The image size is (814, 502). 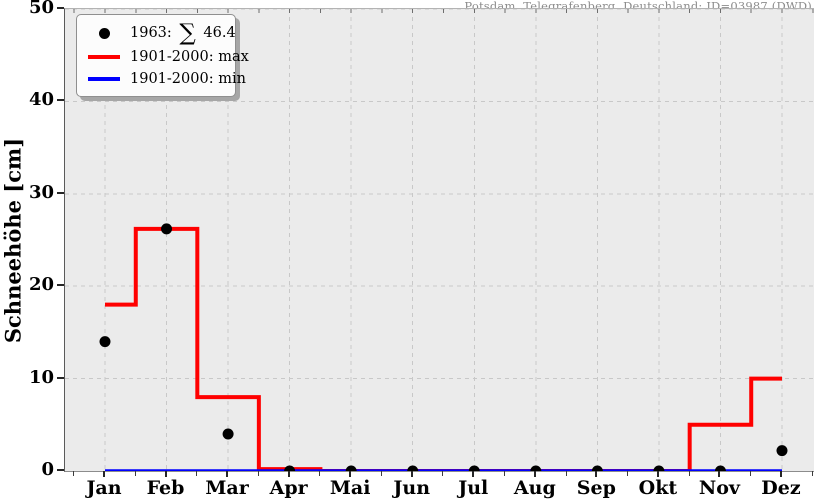 I want to click on legend-label-series-min: 1901-2000: min, so click(x=188, y=79).